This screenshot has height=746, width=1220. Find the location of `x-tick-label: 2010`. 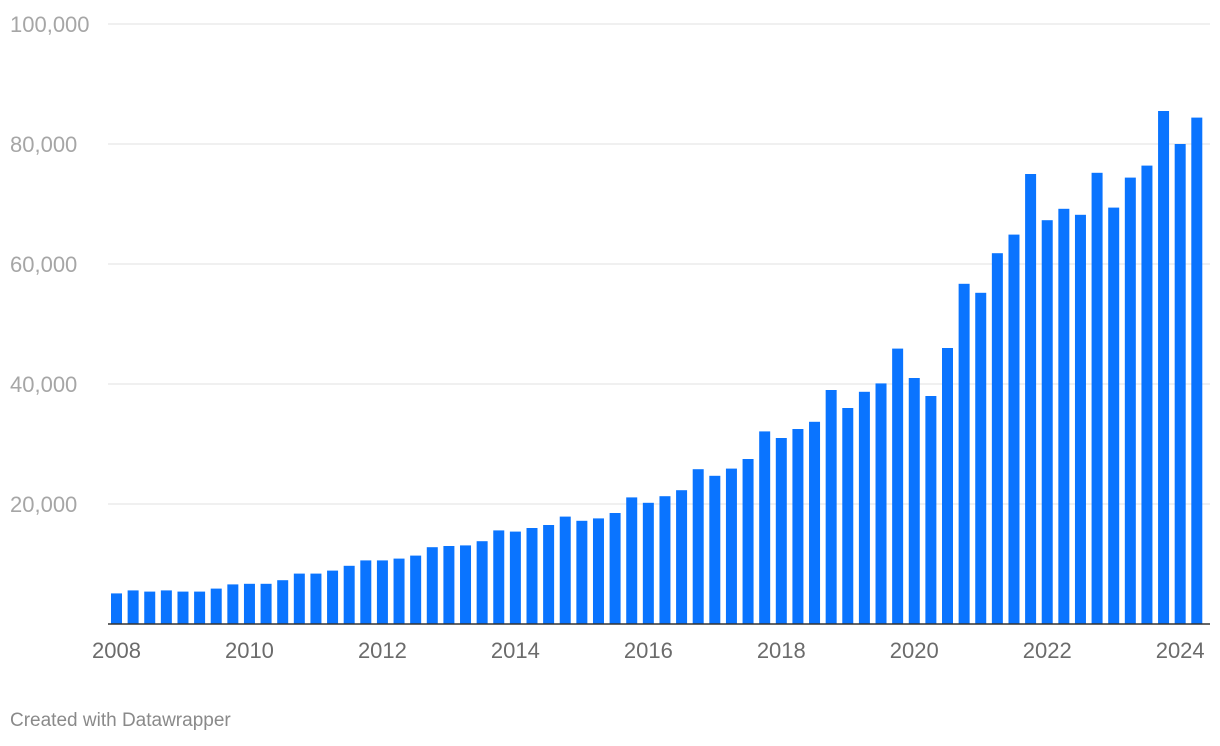

x-tick-label: 2010 is located at coordinates (249, 650).